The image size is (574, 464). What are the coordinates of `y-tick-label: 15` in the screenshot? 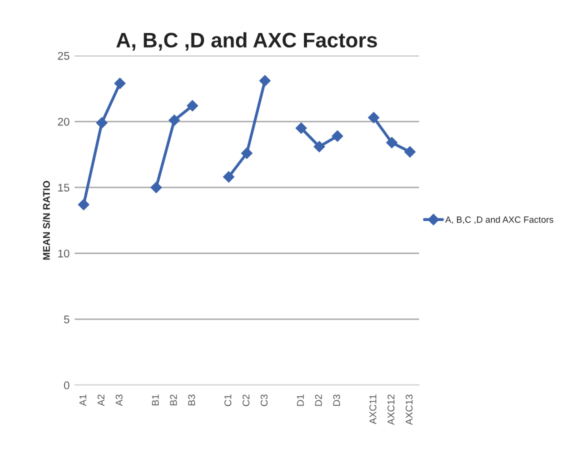 It's located at (64, 188).